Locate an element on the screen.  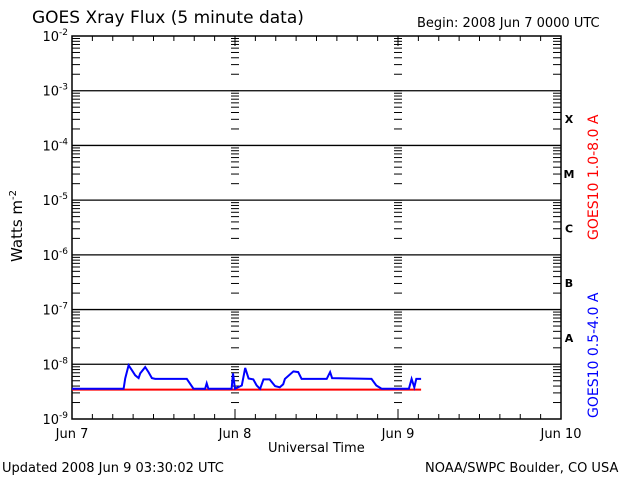
legend-long-channel: GOES10 1.0-8.0 A is located at coordinates (594, 177).